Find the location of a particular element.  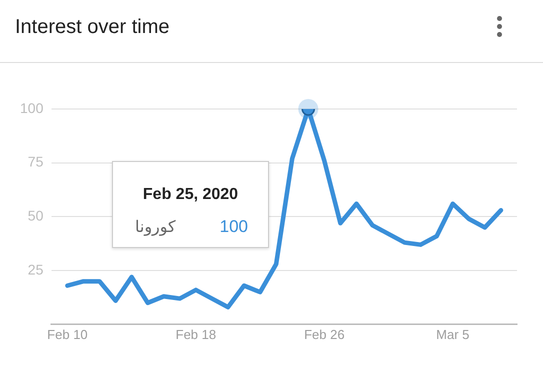

x-tick-label: Feb 18 is located at coordinates (196, 334).